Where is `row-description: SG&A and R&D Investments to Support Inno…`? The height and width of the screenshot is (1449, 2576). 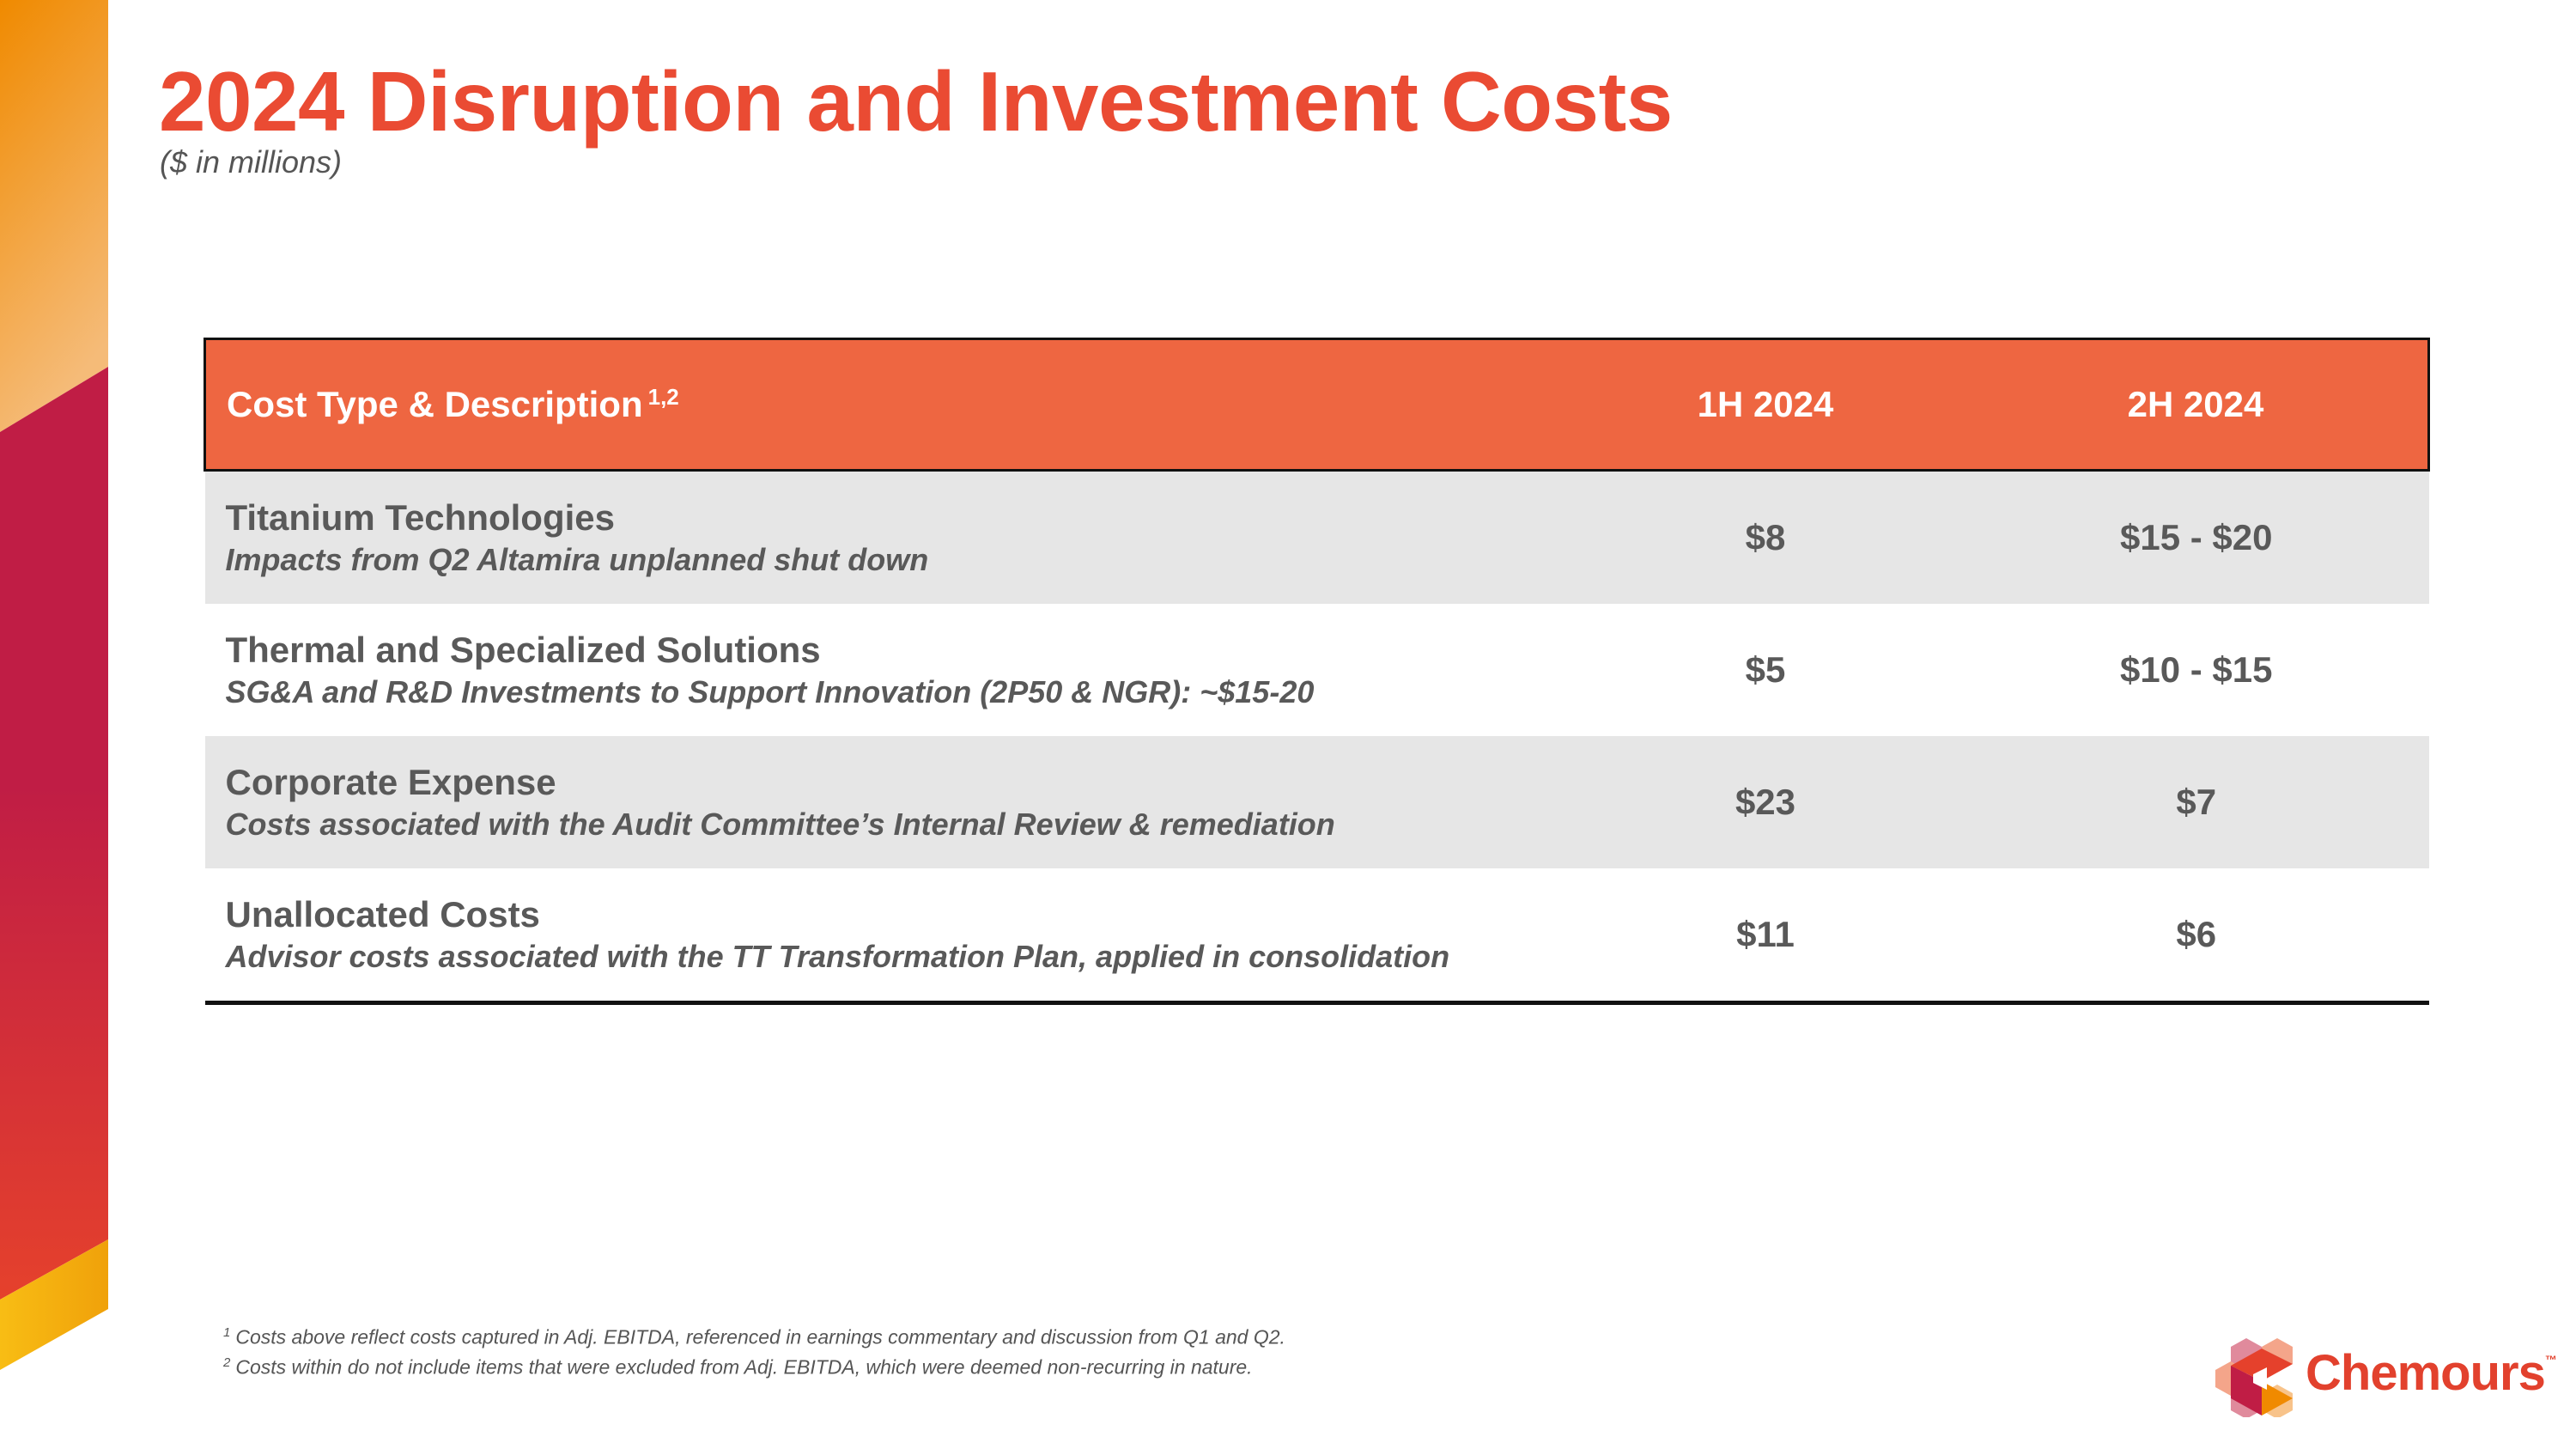 row-description: SG&A and R&D Investments to Support Inno… is located at coordinates (770, 691).